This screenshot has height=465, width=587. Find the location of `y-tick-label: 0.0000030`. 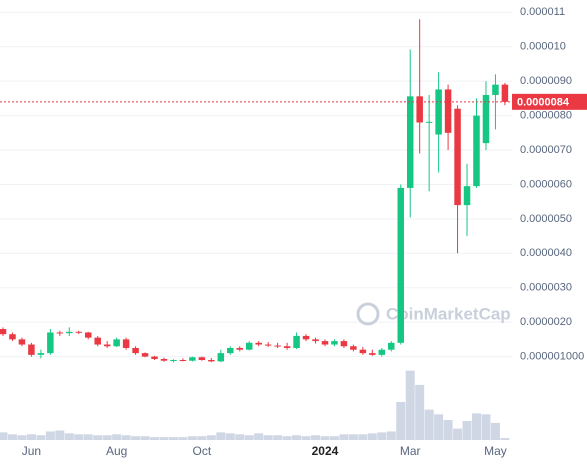

y-tick-label: 0.0000030 is located at coordinates (546, 288).